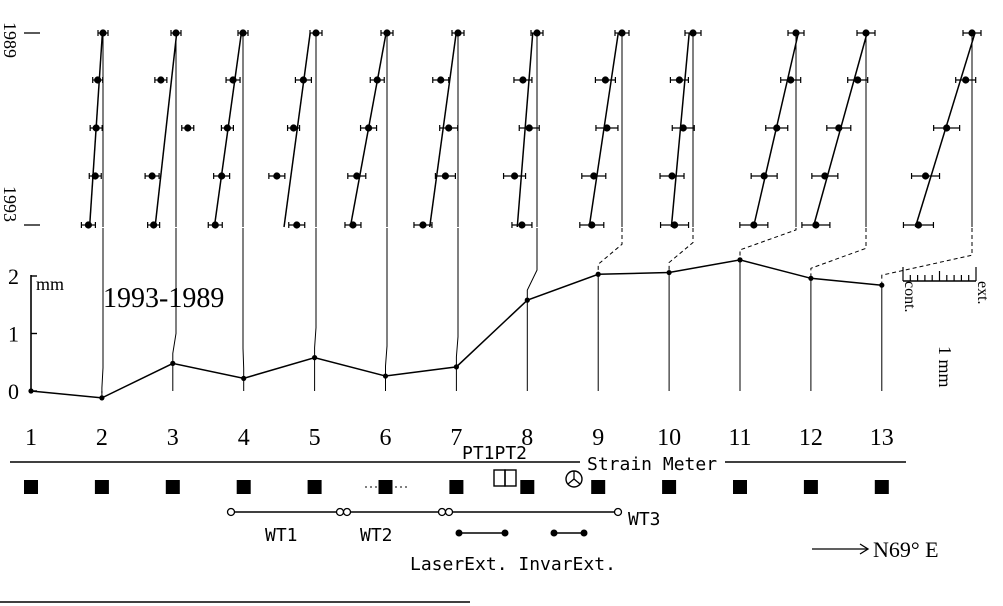 This screenshot has height=606, width=1003. What do you see at coordinates (574, 479) in the screenshot?
I see `strain-meter-icon` at bounding box center [574, 479].